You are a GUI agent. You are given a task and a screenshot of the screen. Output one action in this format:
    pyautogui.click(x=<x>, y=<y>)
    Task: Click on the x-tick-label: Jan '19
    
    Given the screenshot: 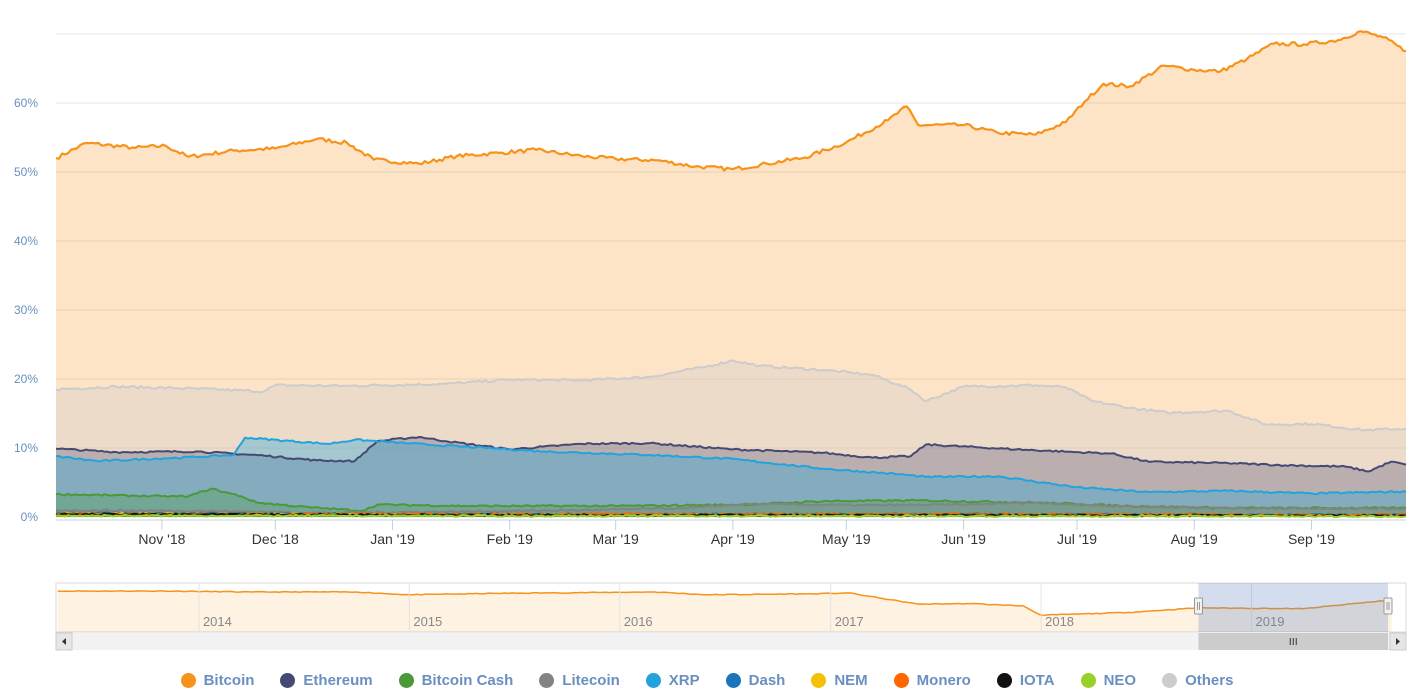 What is the action you would take?
    pyautogui.click(x=392, y=539)
    